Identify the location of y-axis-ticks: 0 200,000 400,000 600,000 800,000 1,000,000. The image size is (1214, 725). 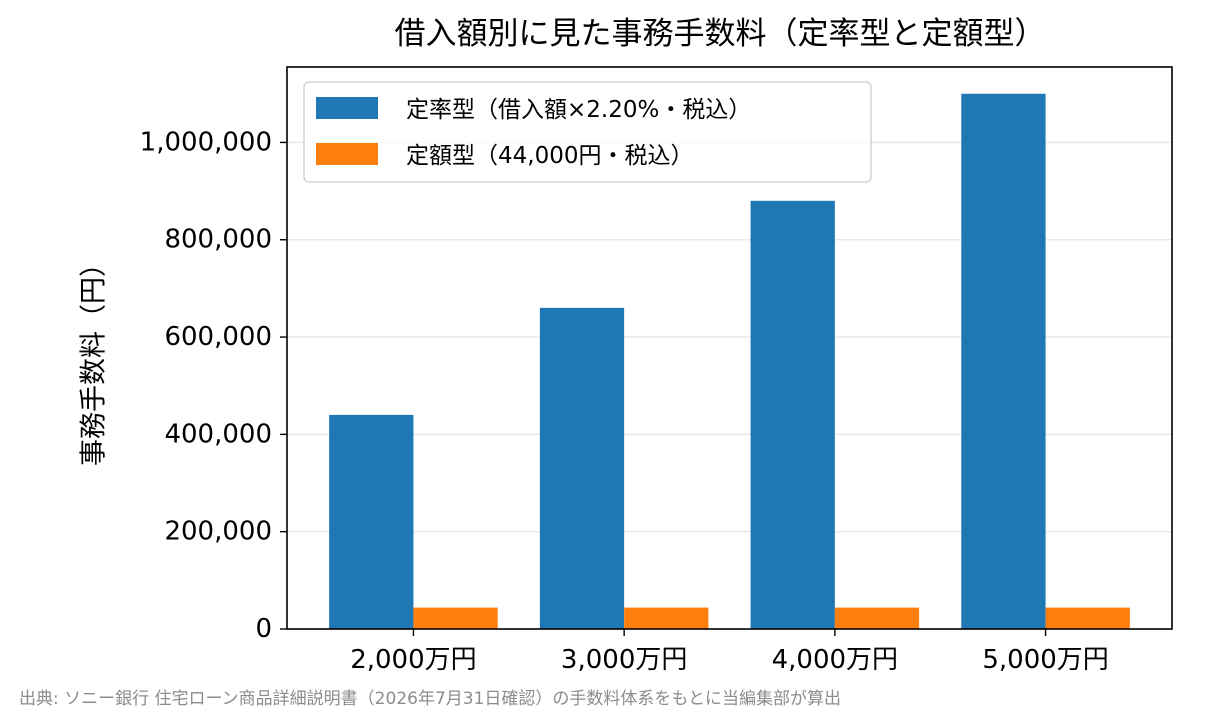
(213, 385).